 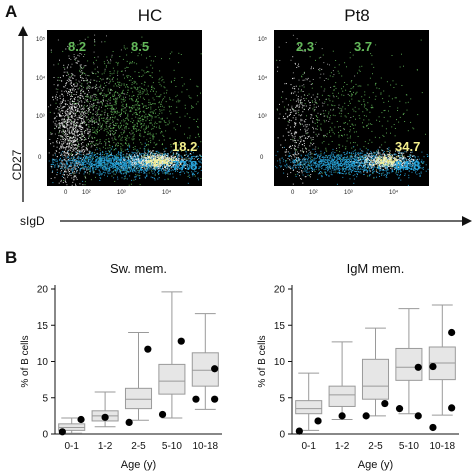 What do you see at coordinates (443, 446) in the screenshot?
I see `igm-mem-xtick-label: 10-18` at bounding box center [443, 446].